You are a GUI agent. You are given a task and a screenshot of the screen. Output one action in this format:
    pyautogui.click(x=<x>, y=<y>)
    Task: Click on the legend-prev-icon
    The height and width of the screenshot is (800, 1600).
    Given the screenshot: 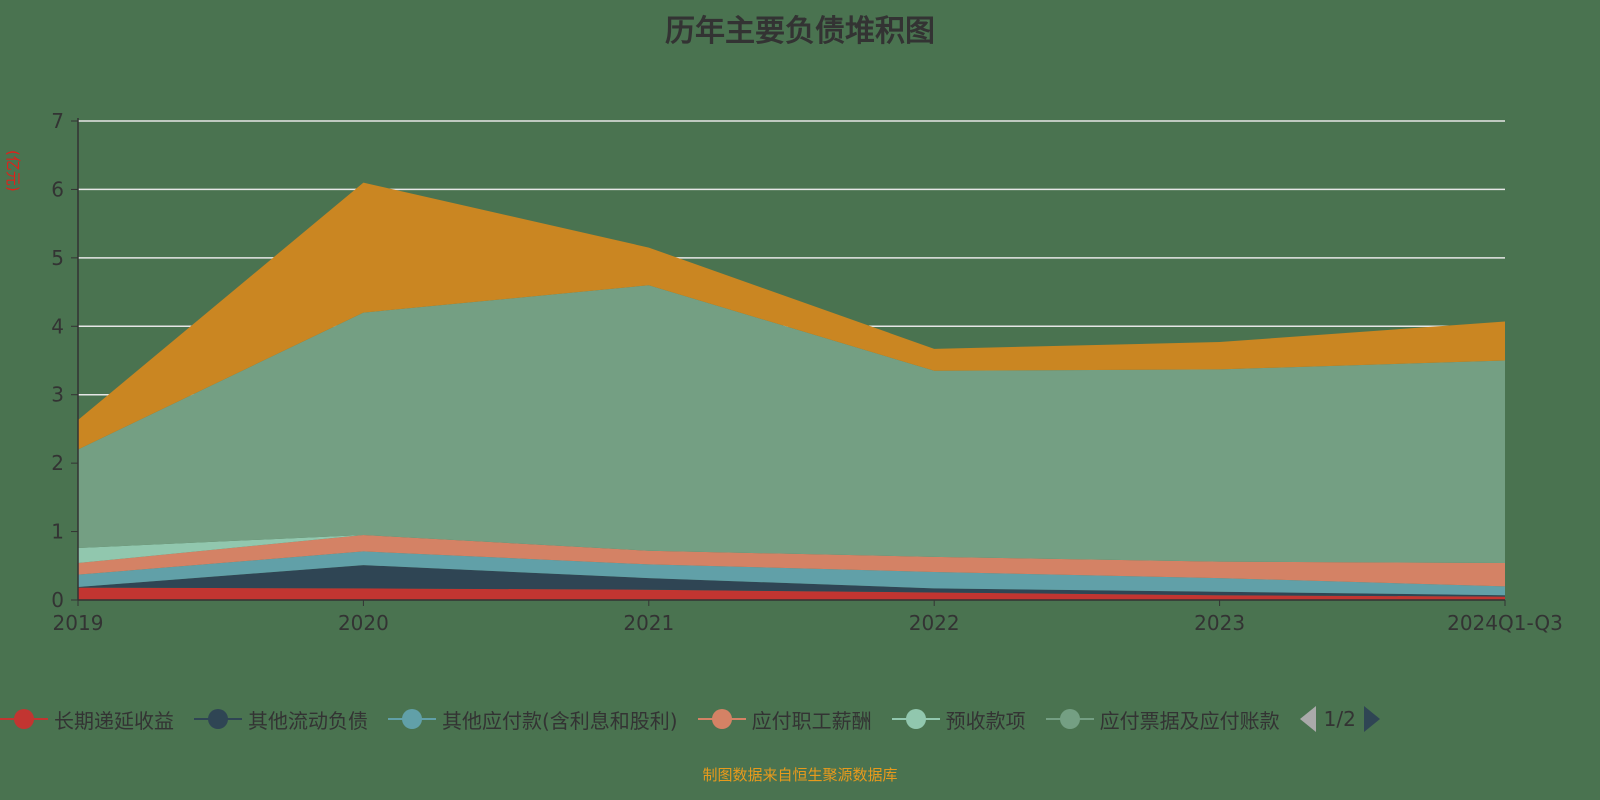 What is the action you would take?
    pyautogui.click(x=1307, y=719)
    